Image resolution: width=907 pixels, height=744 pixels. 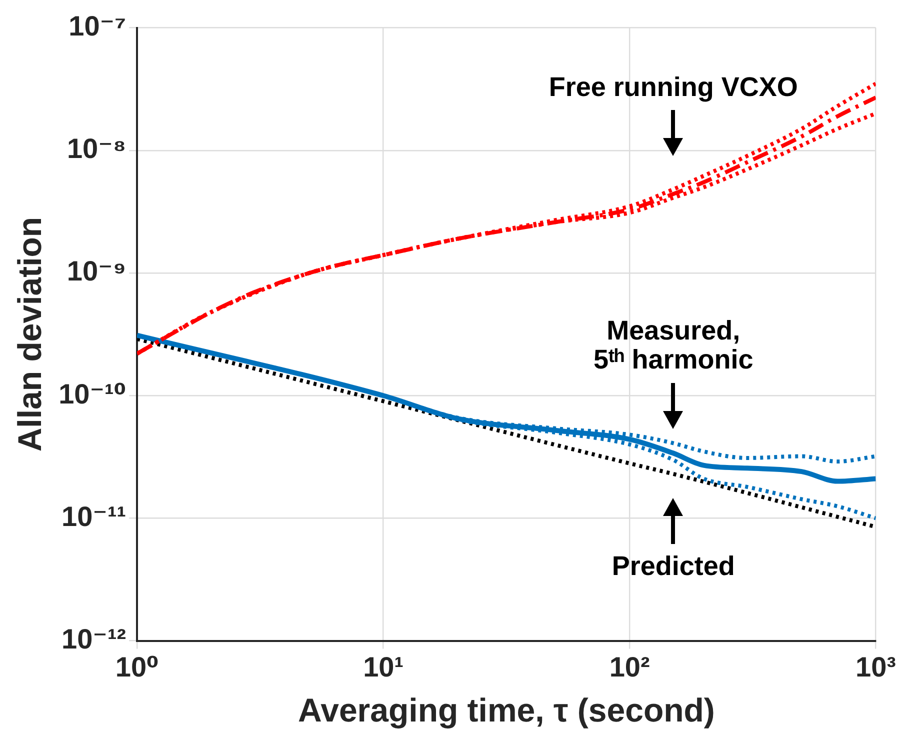 I want to click on y-tick-label: 10⁻¹¹, so click(x=94, y=516).